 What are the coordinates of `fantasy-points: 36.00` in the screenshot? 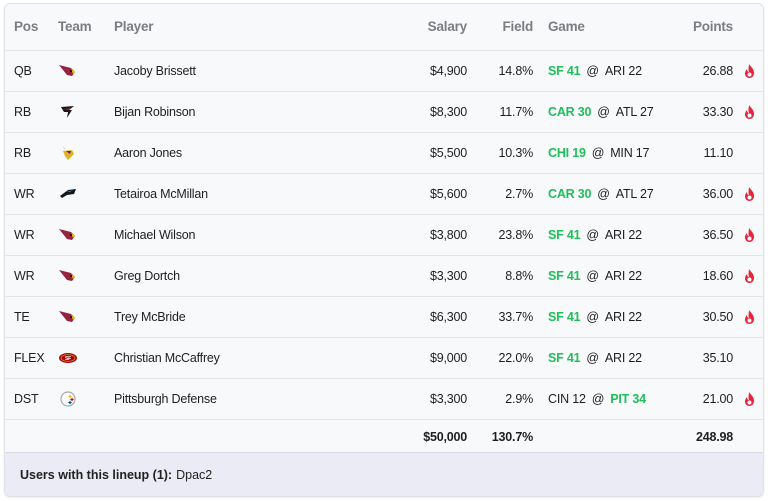 It's located at (717, 193).